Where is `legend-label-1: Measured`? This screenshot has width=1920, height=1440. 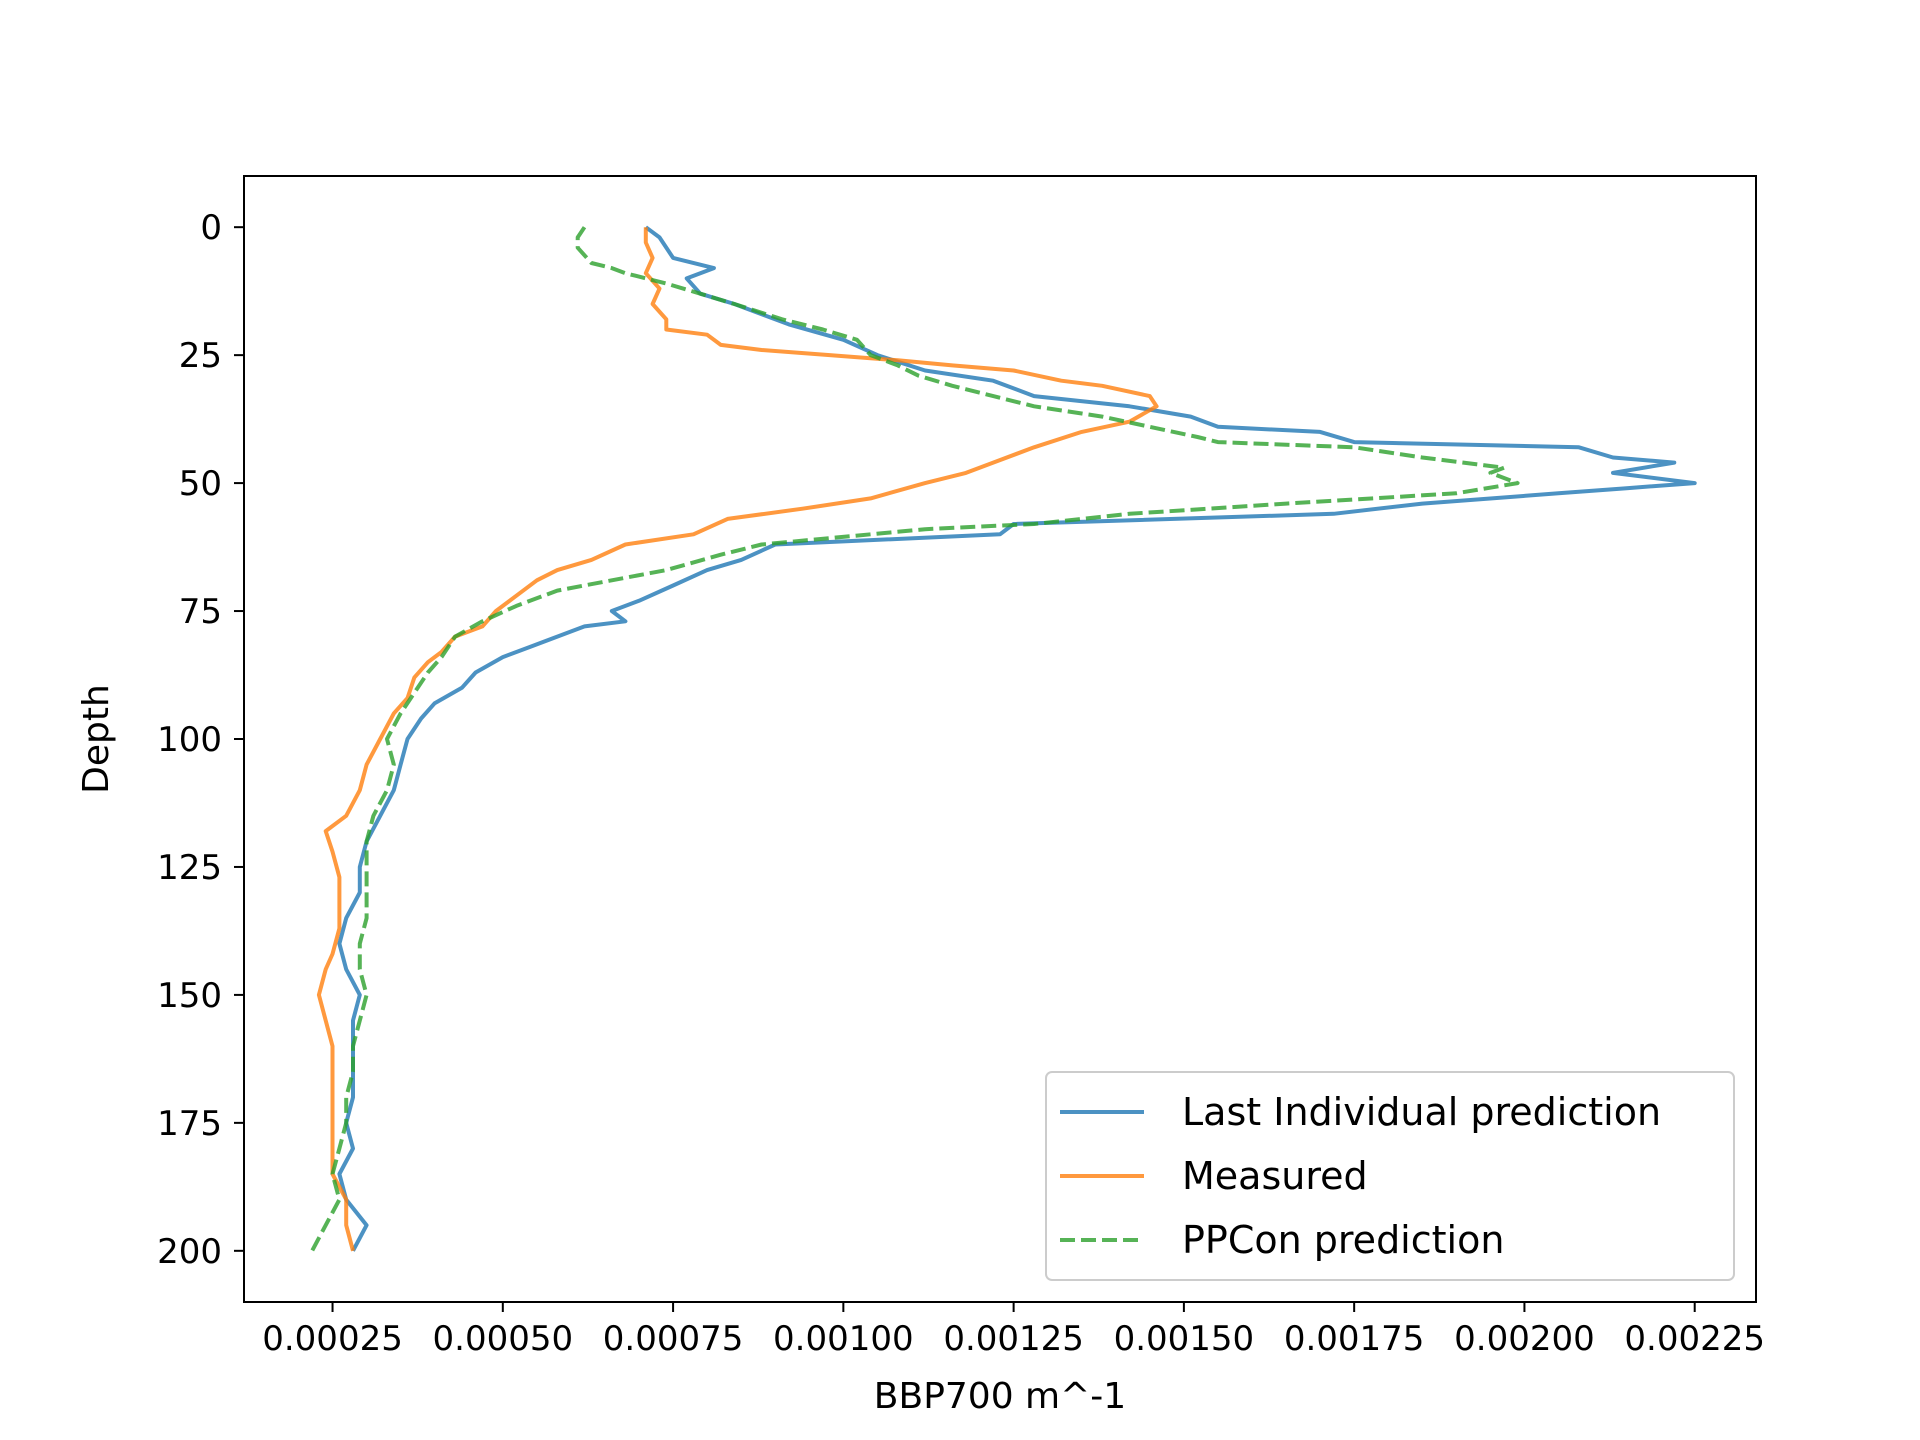 legend-label-1: Measured is located at coordinates (1275, 1176).